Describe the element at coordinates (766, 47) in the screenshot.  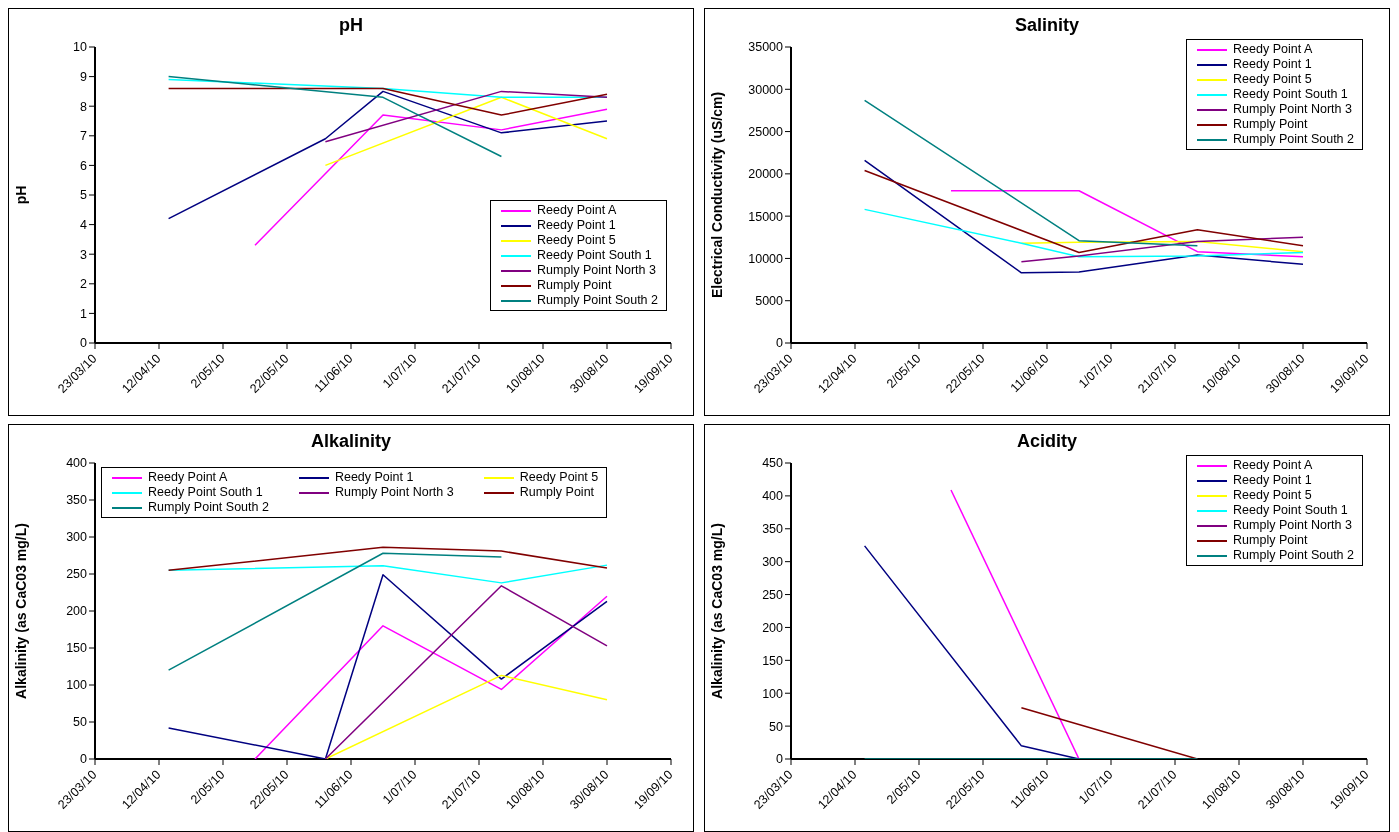
I see `y-tick-label: 35000` at that location.